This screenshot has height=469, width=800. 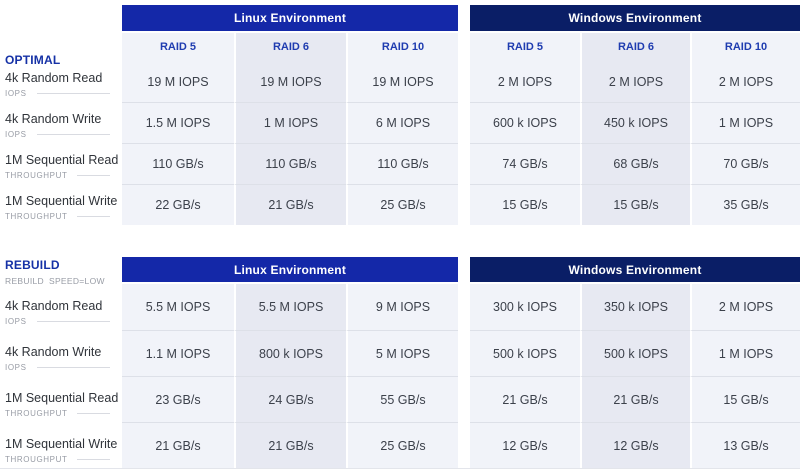 I want to click on value-cell: 70 GB/s, so click(x=745, y=163).